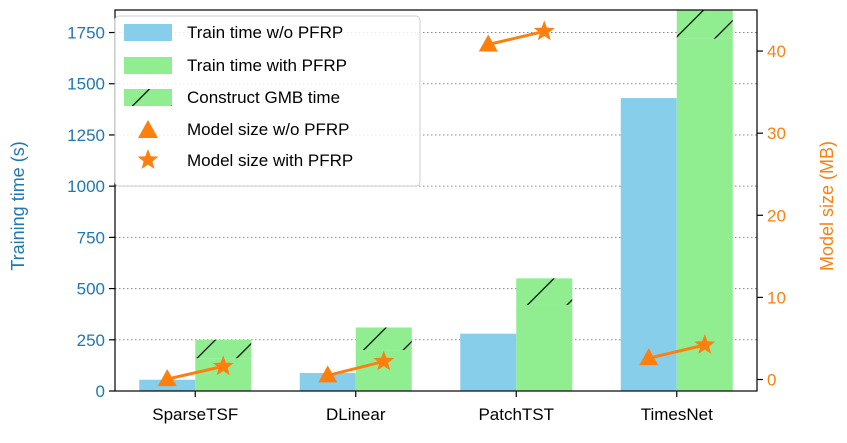 The width and height of the screenshot is (847, 443). I want to click on legend-swatch-wo-pfrp, so click(148, 32).